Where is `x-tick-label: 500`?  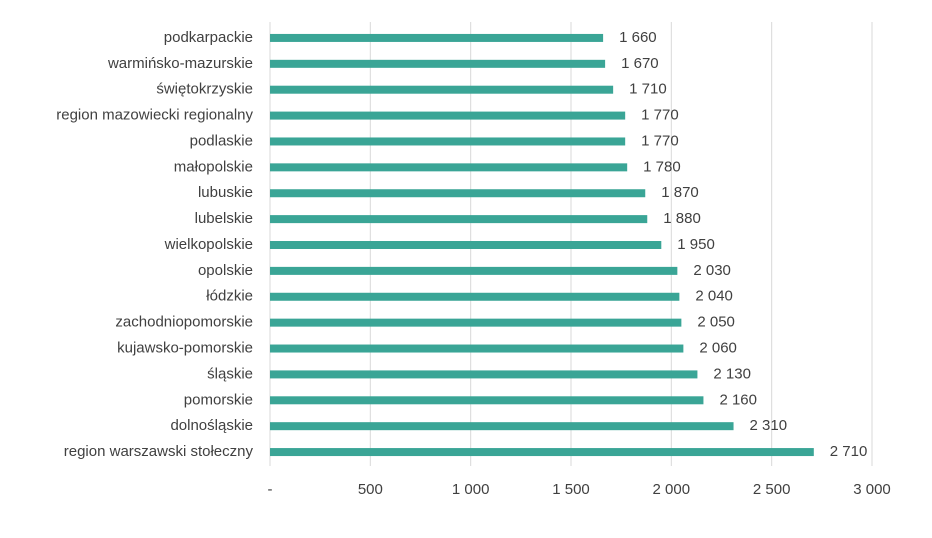
x-tick-label: 500 is located at coordinates (370, 489).